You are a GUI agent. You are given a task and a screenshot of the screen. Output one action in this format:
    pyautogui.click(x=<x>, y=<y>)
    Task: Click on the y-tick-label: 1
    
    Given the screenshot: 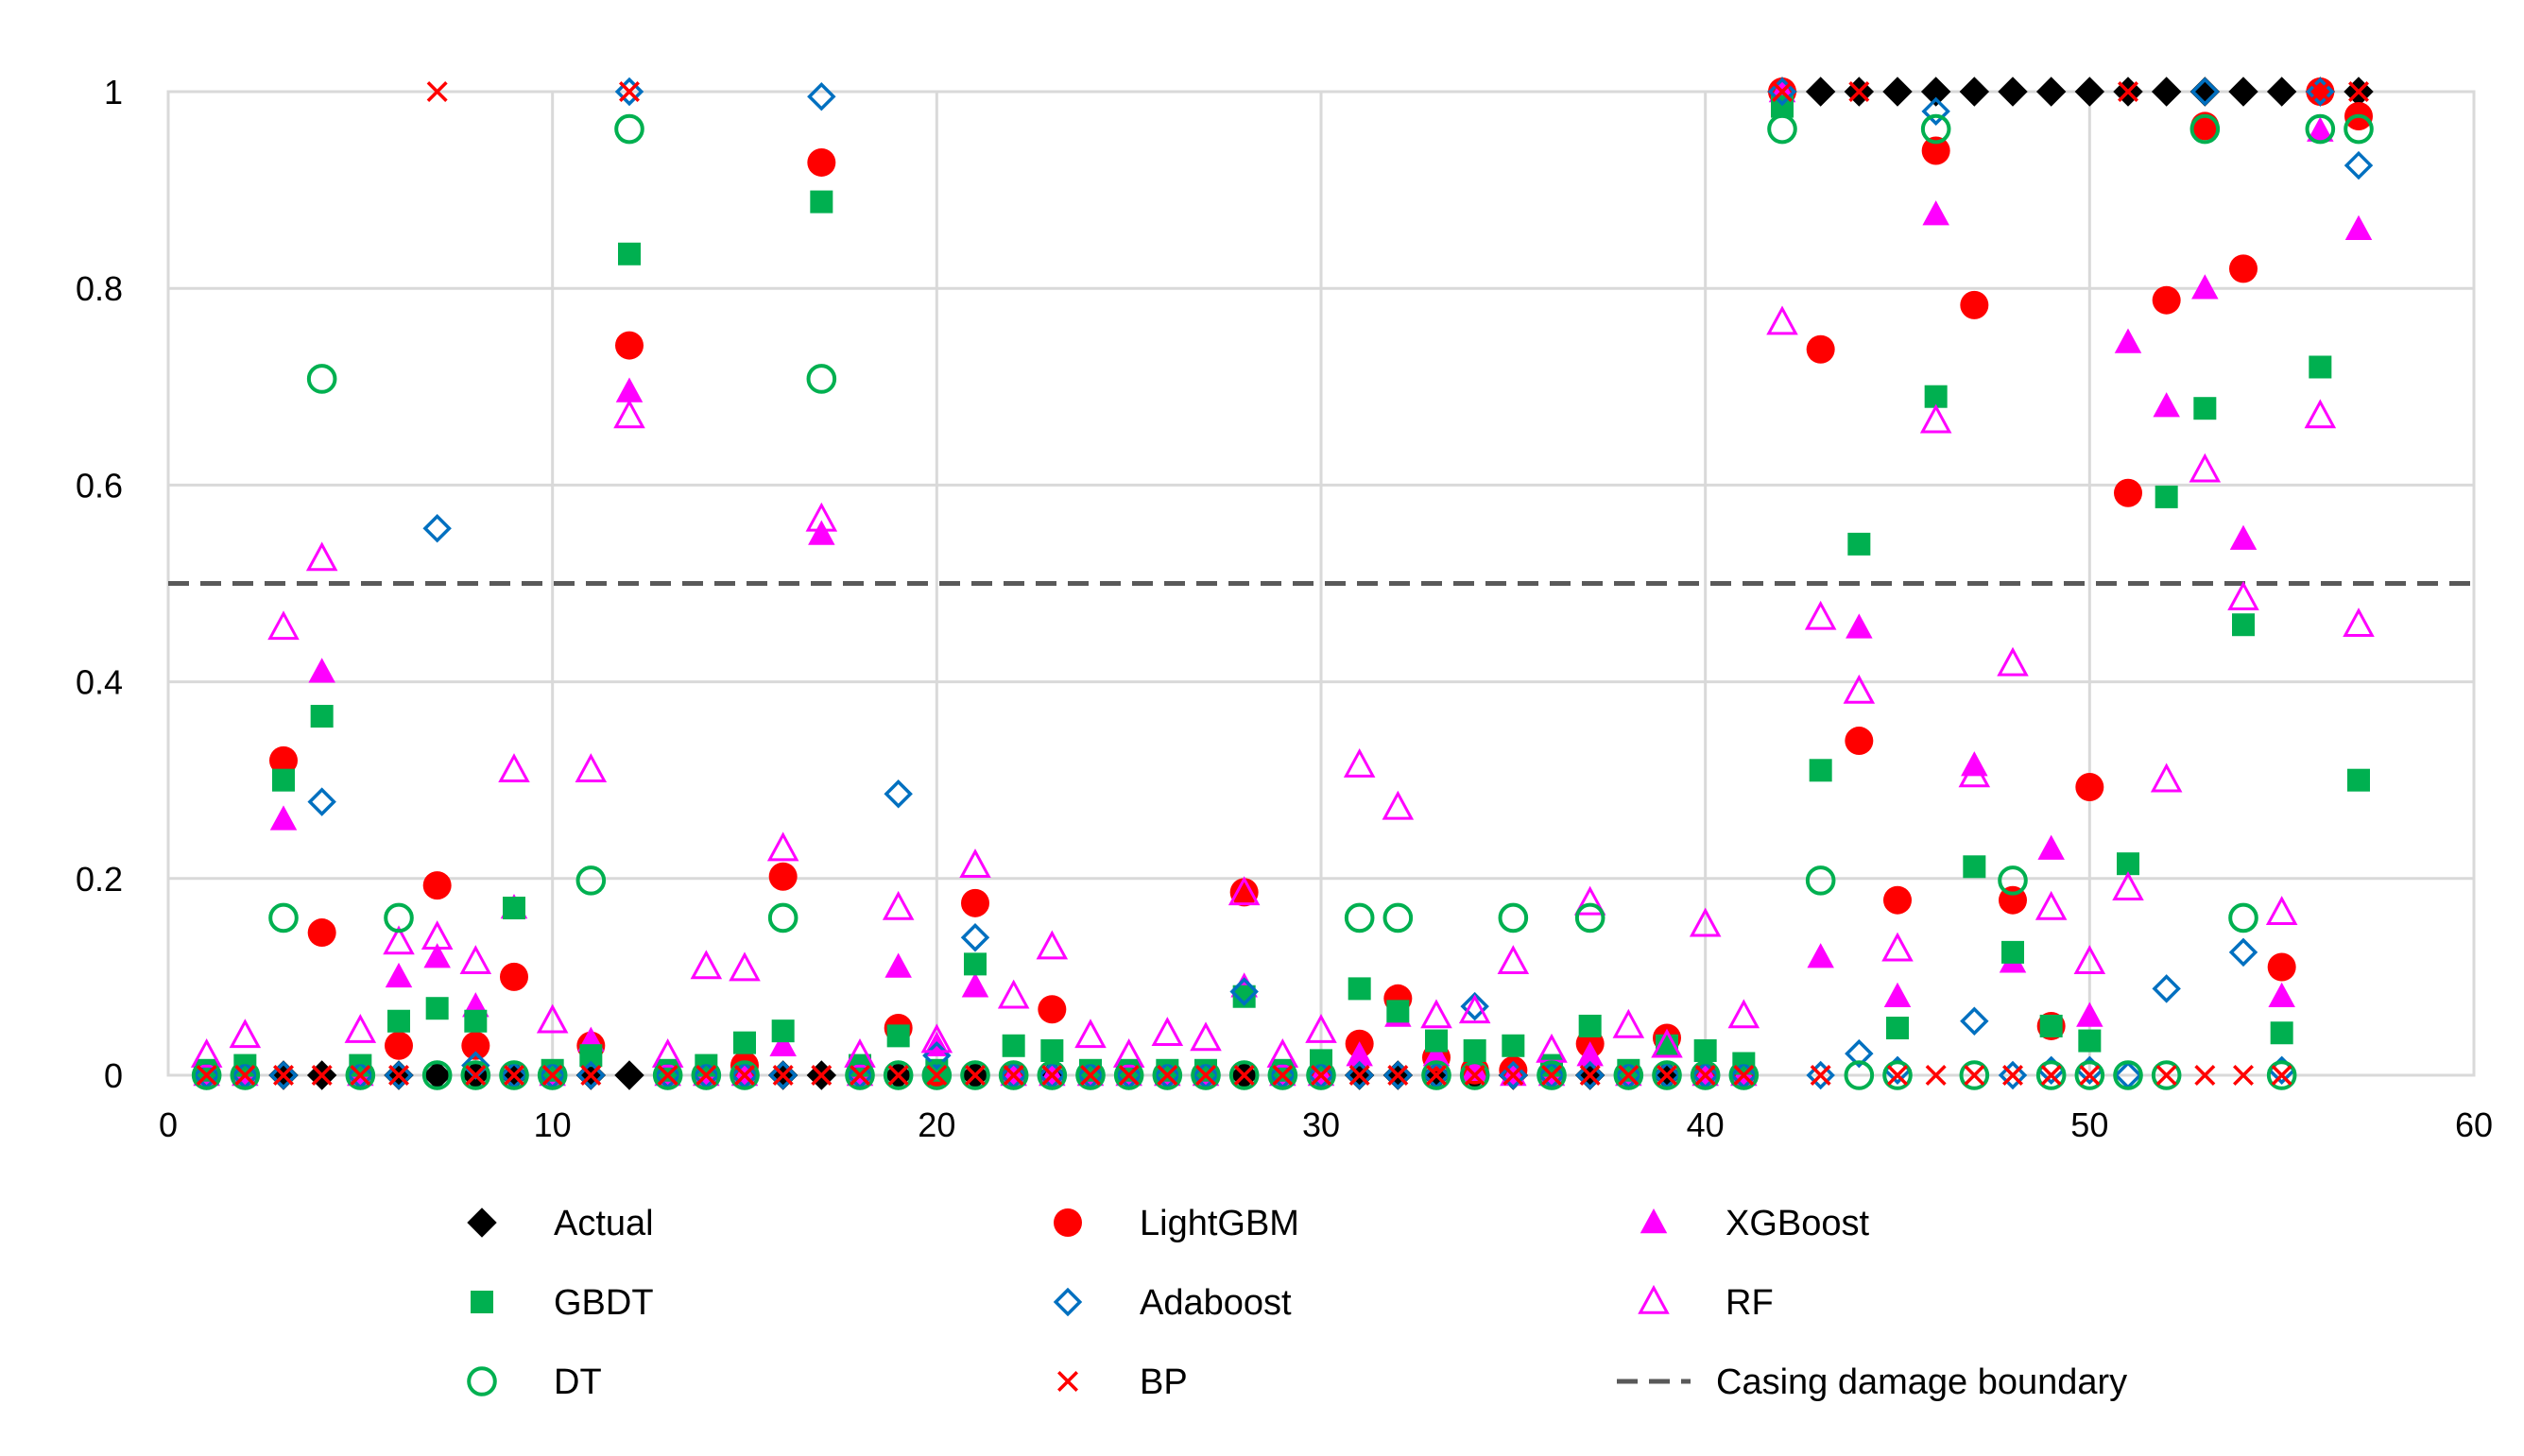 What is the action you would take?
    pyautogui.click(x=113, y=92)
    